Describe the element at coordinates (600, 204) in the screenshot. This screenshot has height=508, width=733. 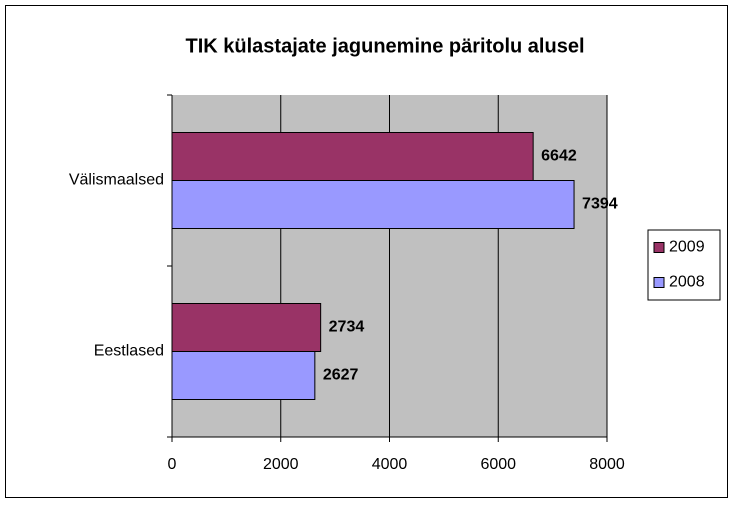
I see `data-label: 7394` at that location.